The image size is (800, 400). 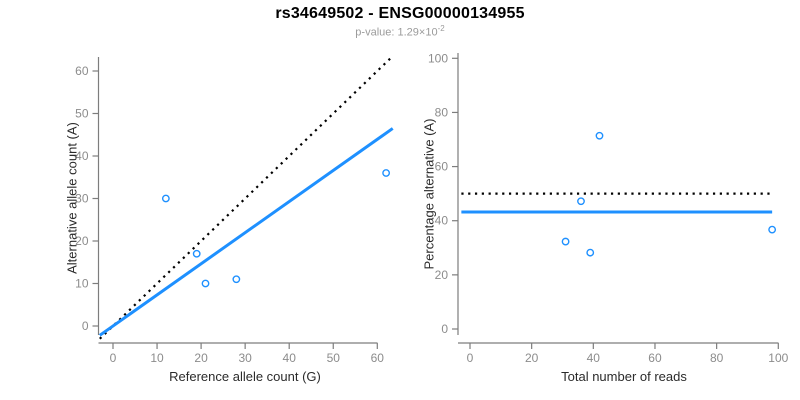 I want to click on x-tick-label: 30, so click(x=245, y=358).